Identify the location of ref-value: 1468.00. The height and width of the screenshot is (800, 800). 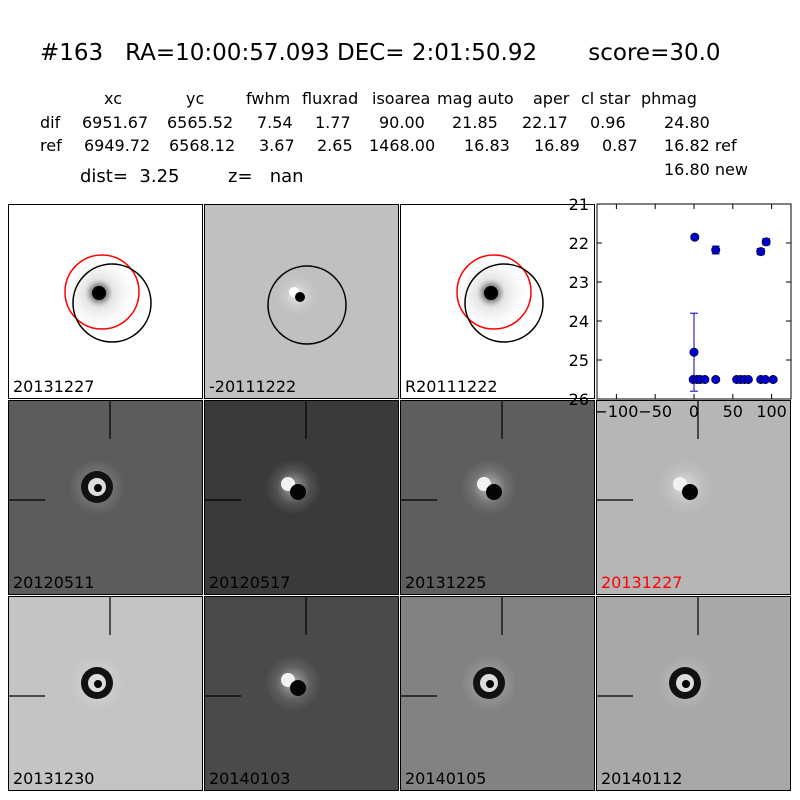
(402, 145).